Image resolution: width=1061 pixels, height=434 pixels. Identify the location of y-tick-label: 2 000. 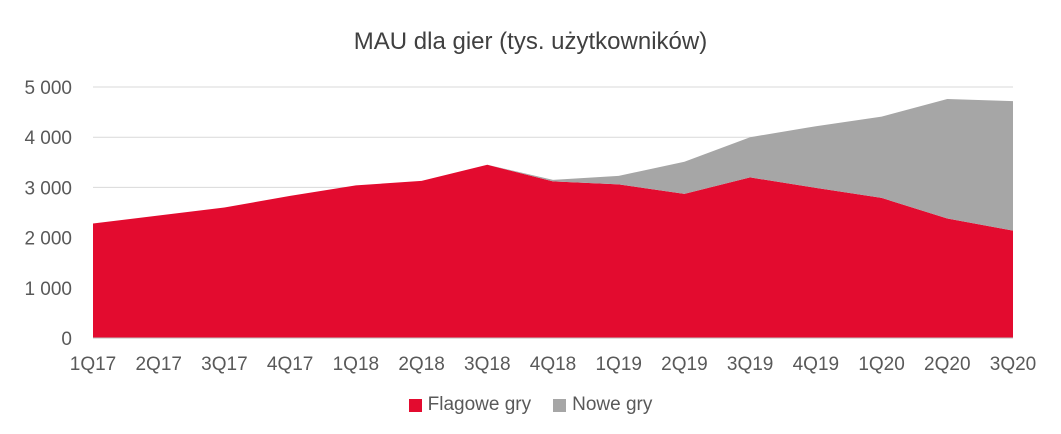
(48, 239).